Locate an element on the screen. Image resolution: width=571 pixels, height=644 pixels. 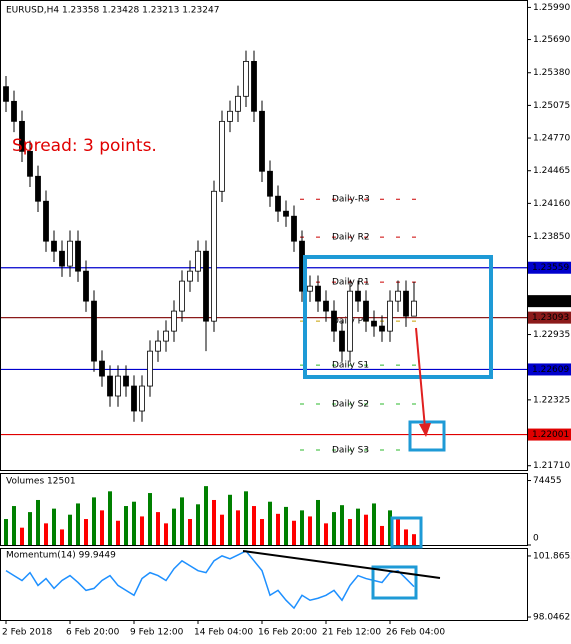
x-tick-label: 16 Feb 20:00 is located at coordinates (287, 633).